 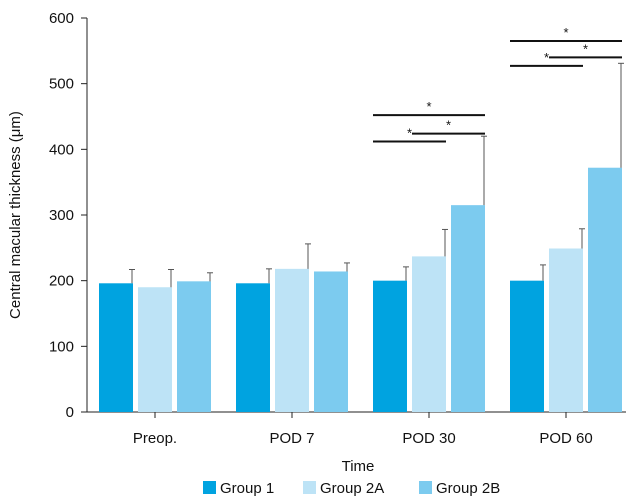 What do you see at coordinates (428, 438) in the screenshot?
I see `x-tick-label: POD 30` at bounding box center [428, 438].